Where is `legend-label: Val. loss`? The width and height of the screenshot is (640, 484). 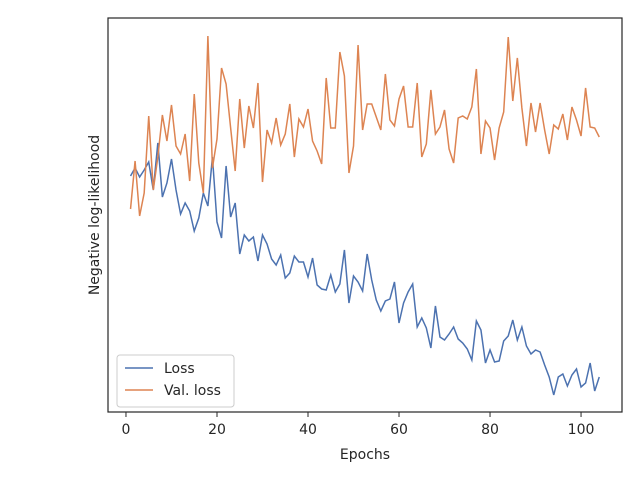
legend-label: Val. loss is located at coordinates (192, 391).